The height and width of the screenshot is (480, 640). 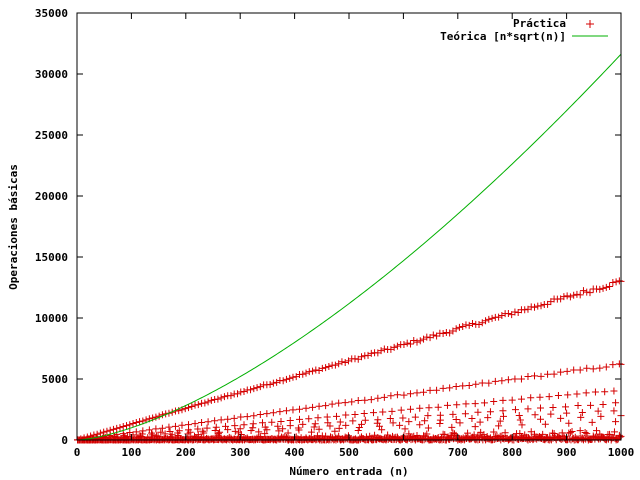 I want to click on legend: Práctica Teórica [n*sqrt(n)], so click(x=524, y=30).